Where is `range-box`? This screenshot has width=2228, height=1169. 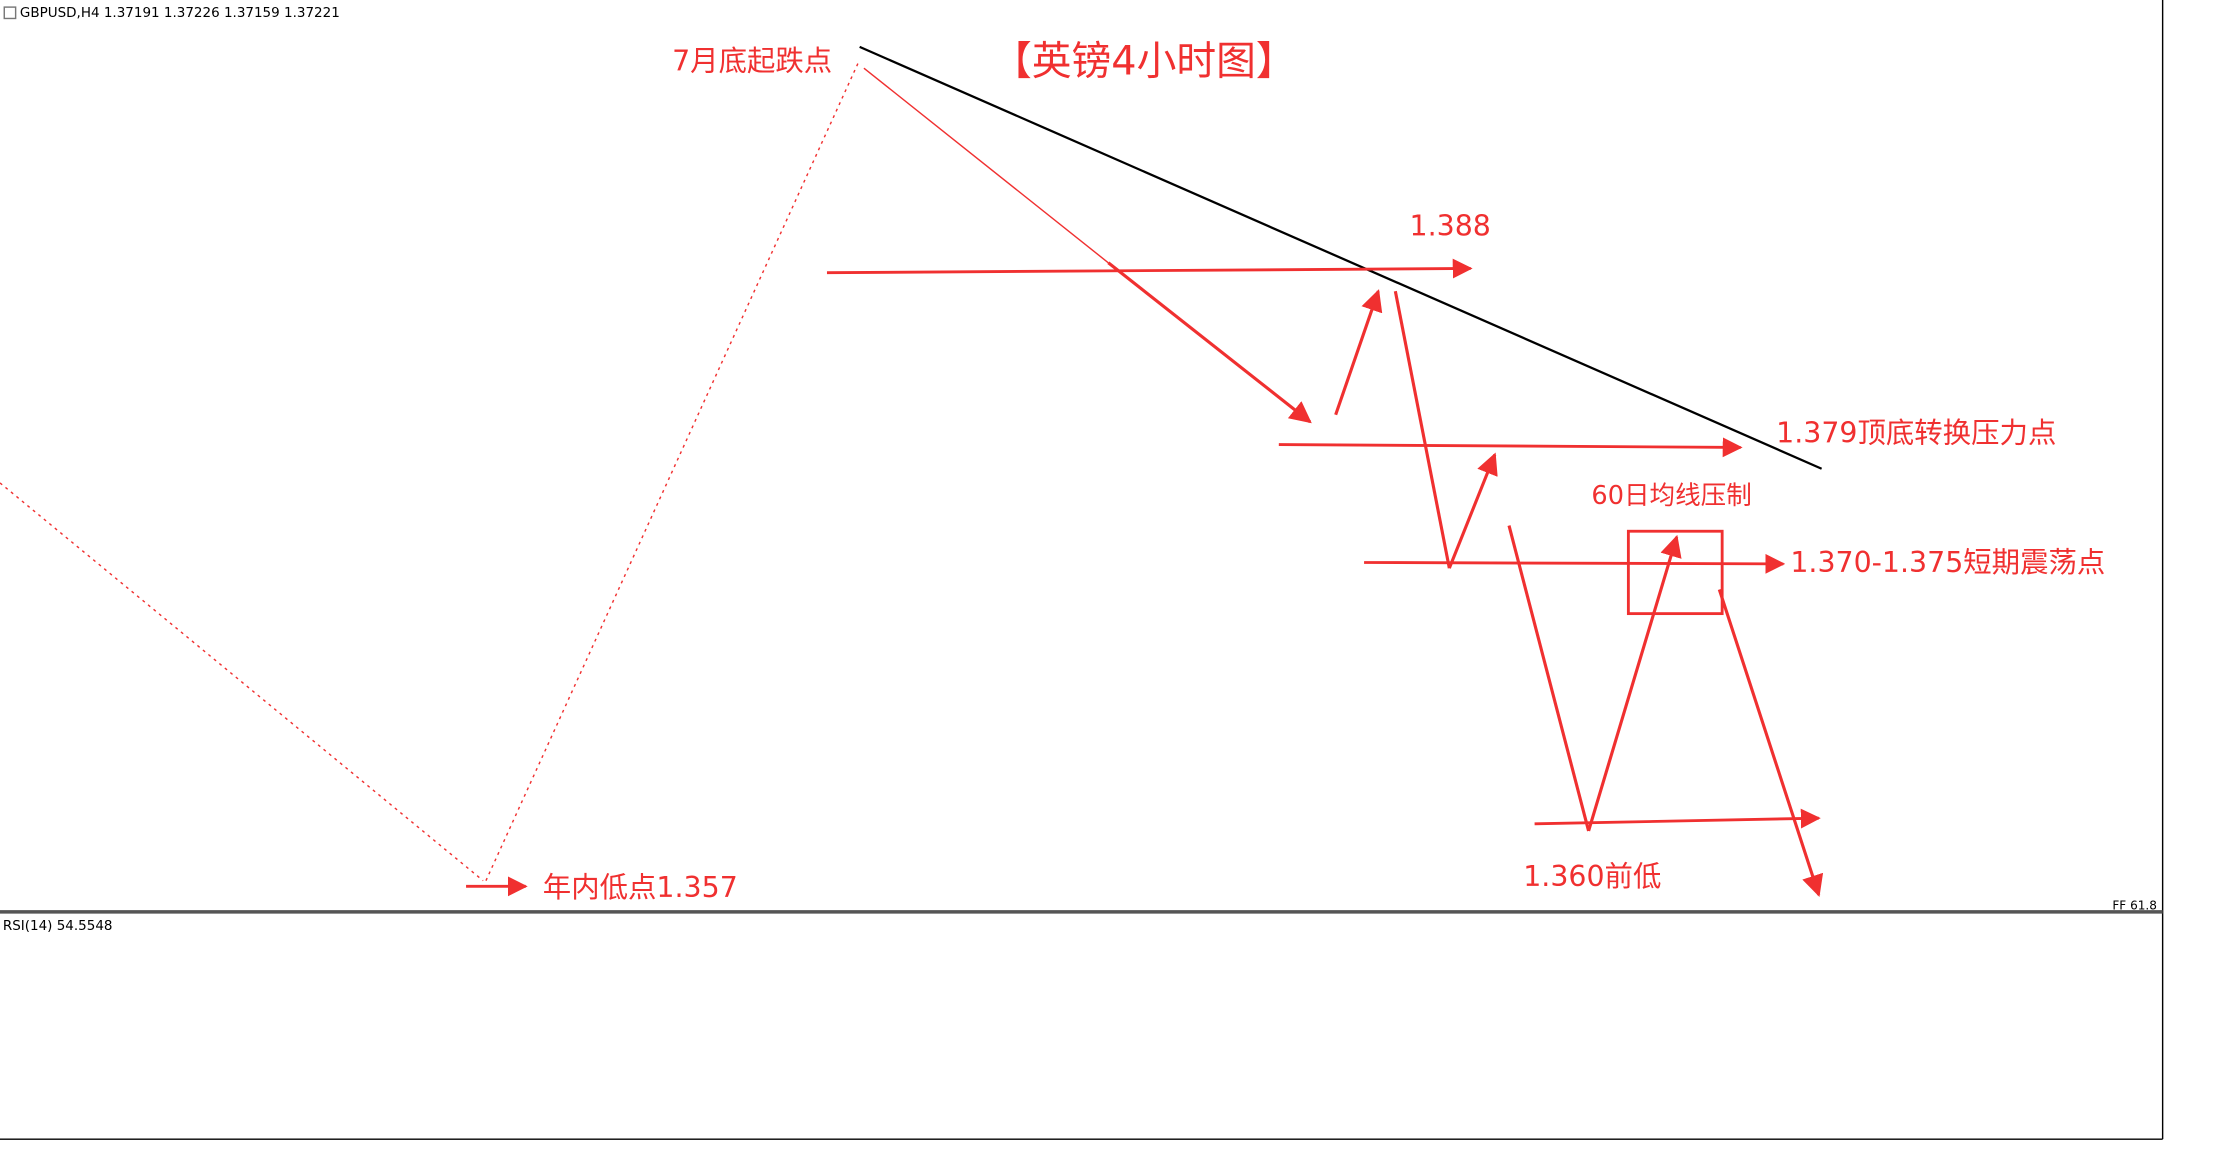 range-box is located at coordinates (1675, 572).